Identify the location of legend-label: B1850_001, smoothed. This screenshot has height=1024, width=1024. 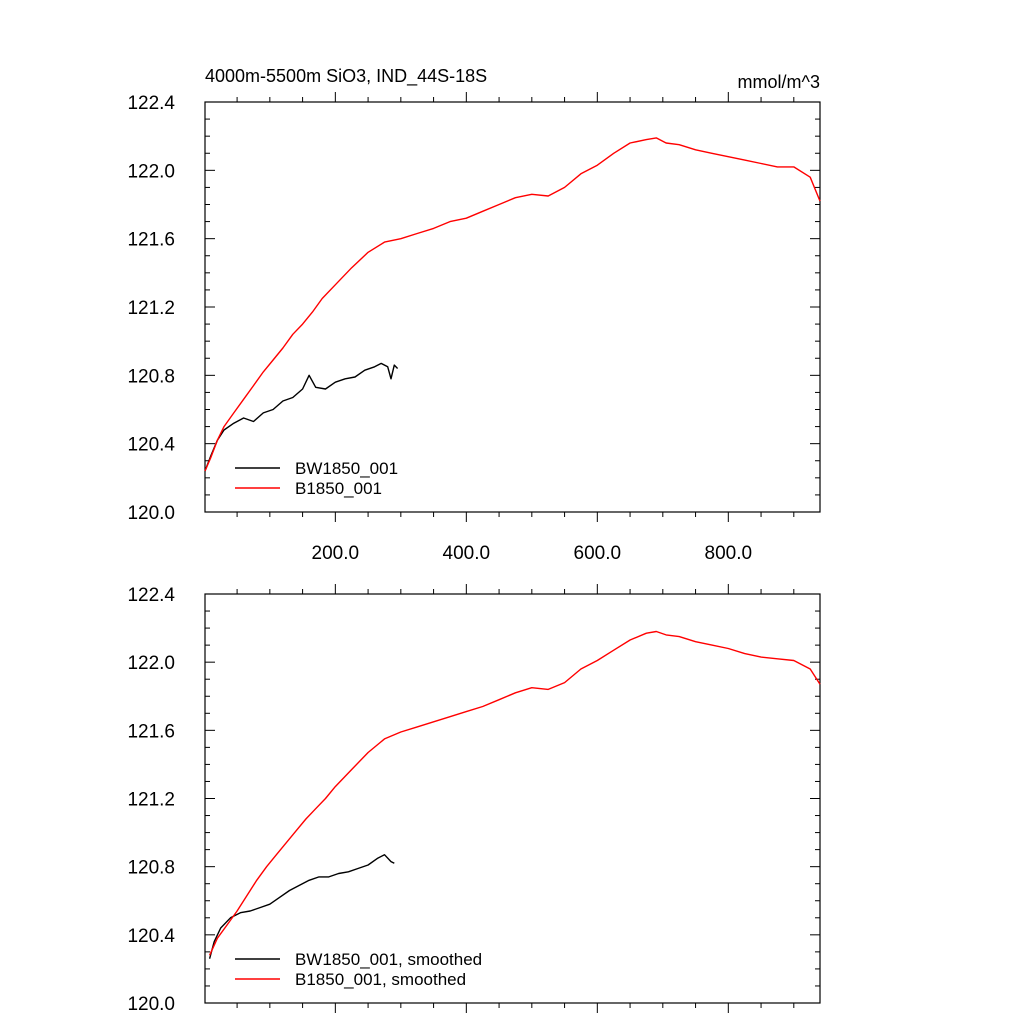
(380, 979).